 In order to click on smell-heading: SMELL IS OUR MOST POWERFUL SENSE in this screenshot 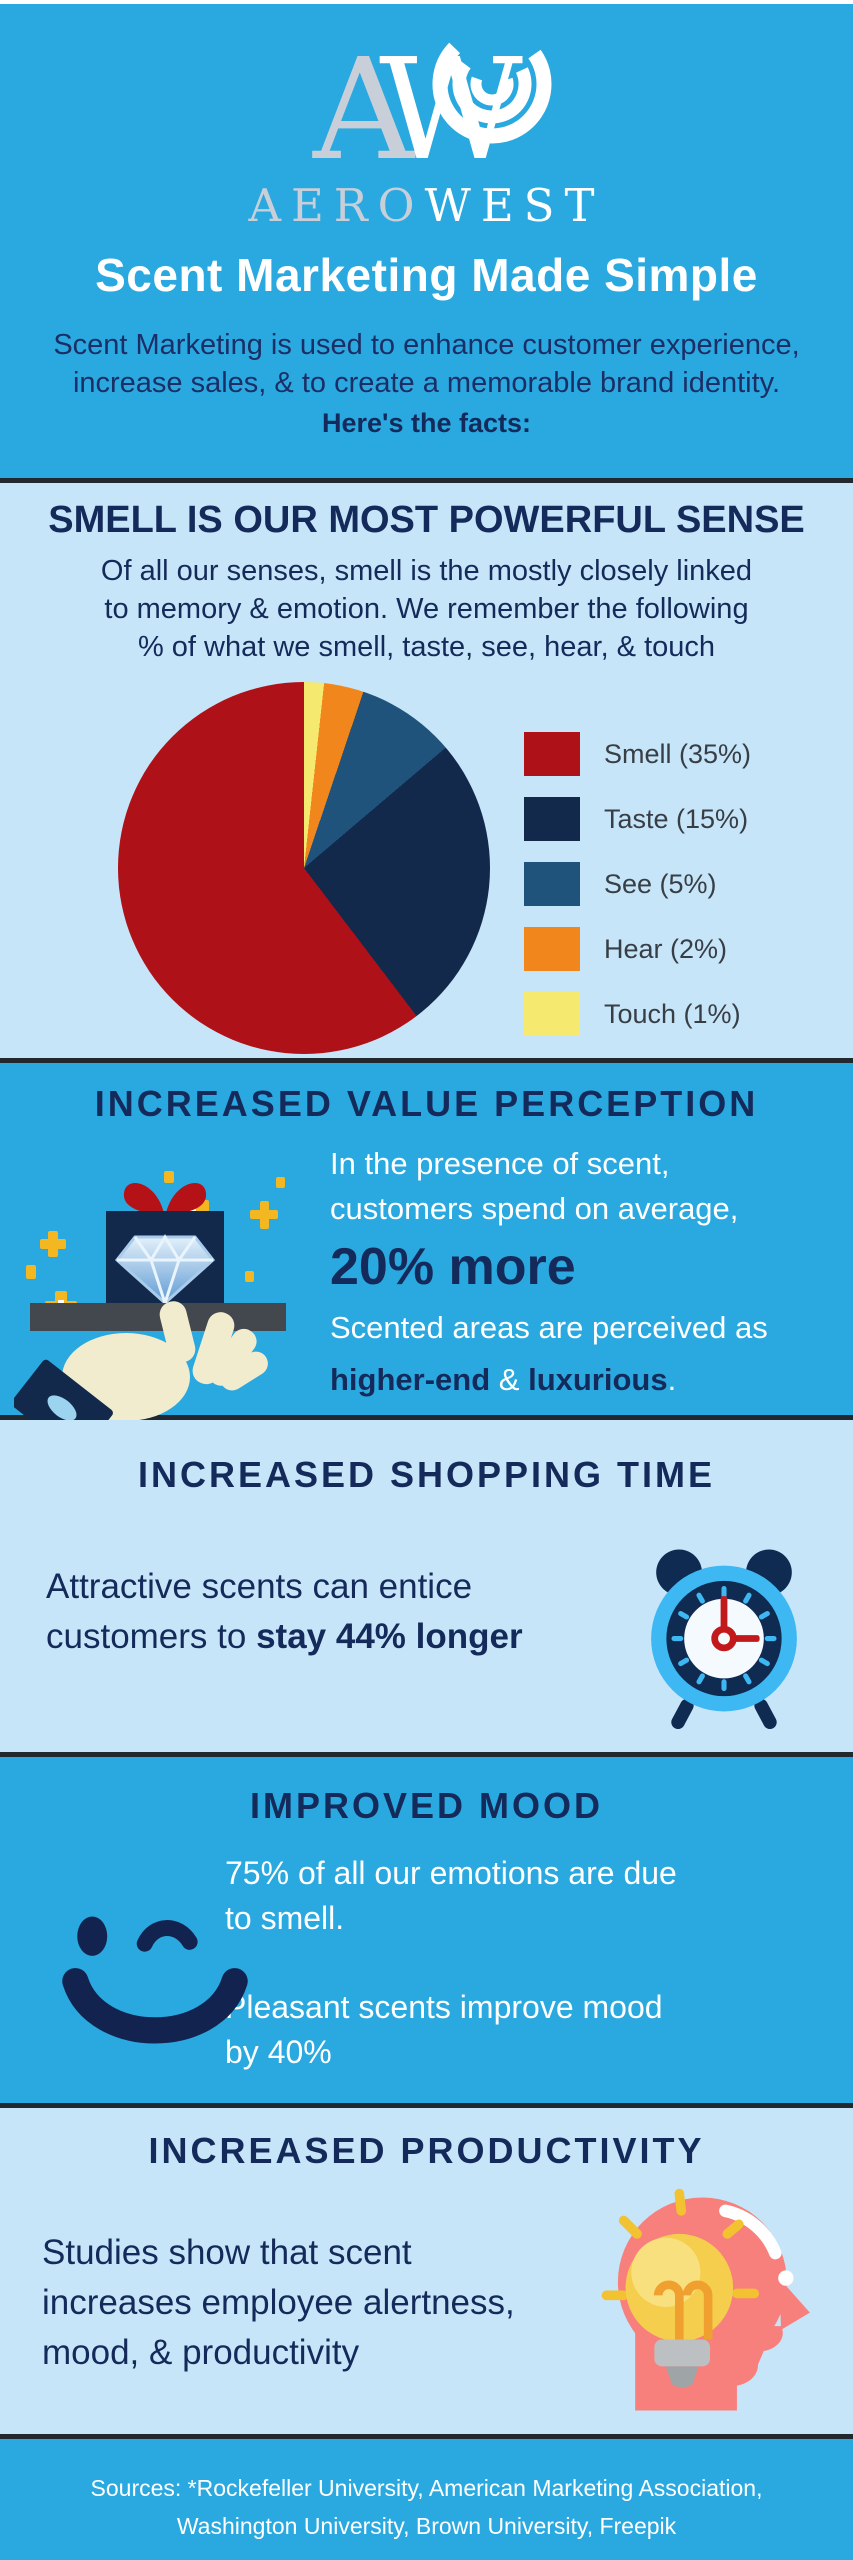, I will do `click(426, 520)`.